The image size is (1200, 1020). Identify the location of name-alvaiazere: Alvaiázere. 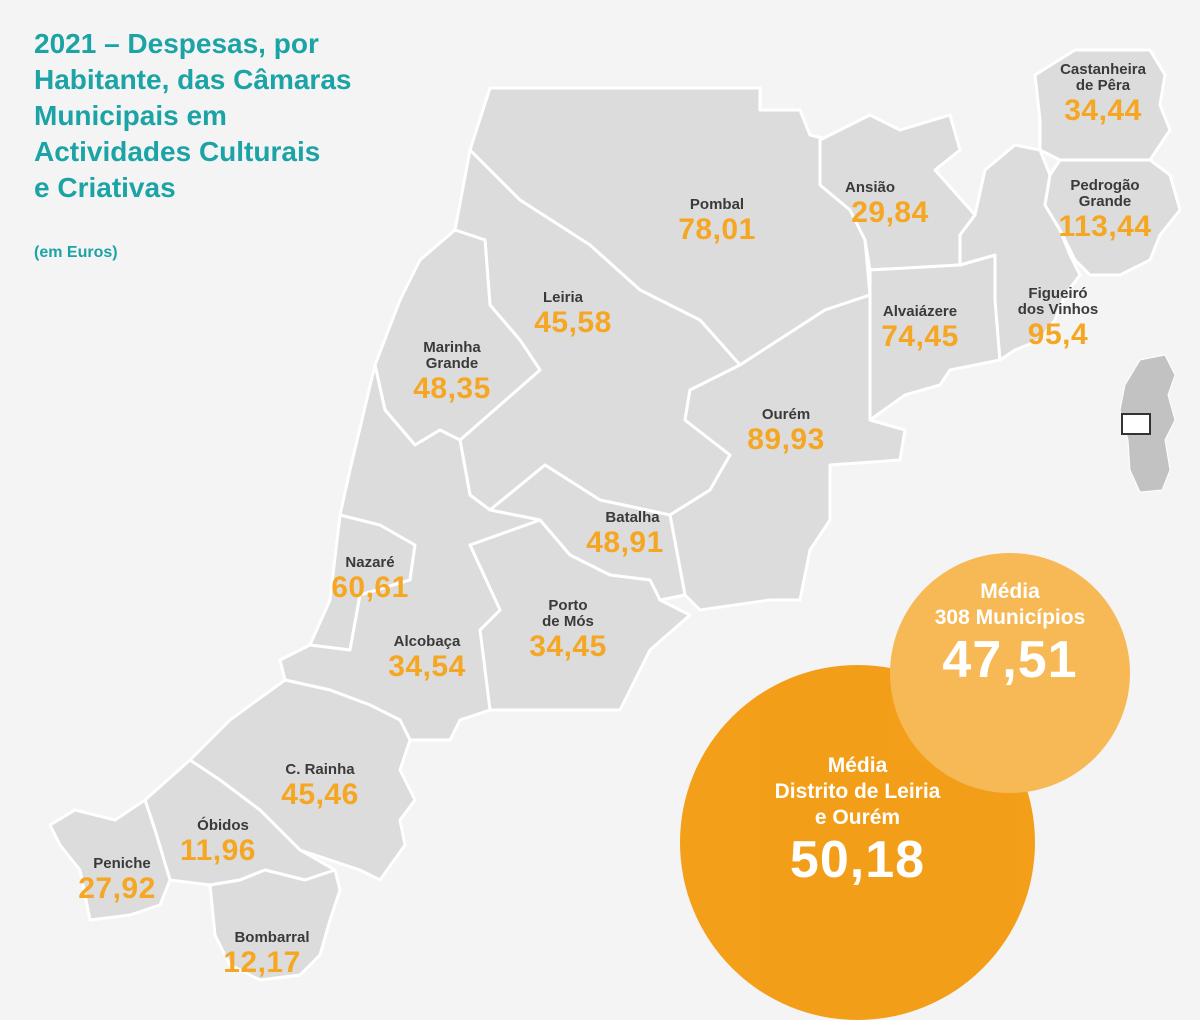
(920, 311).